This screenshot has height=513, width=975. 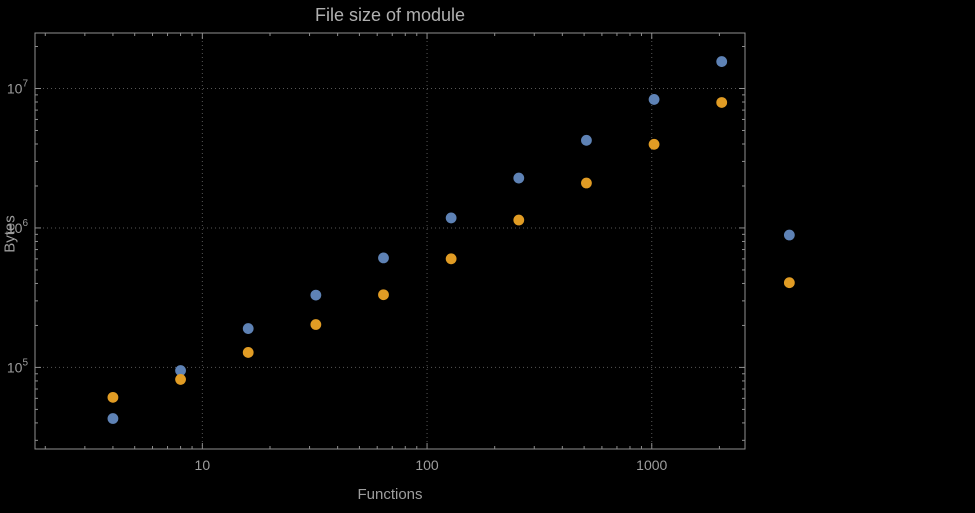 I want to click on x-tick-label: 10, so click(x=203, y=465).